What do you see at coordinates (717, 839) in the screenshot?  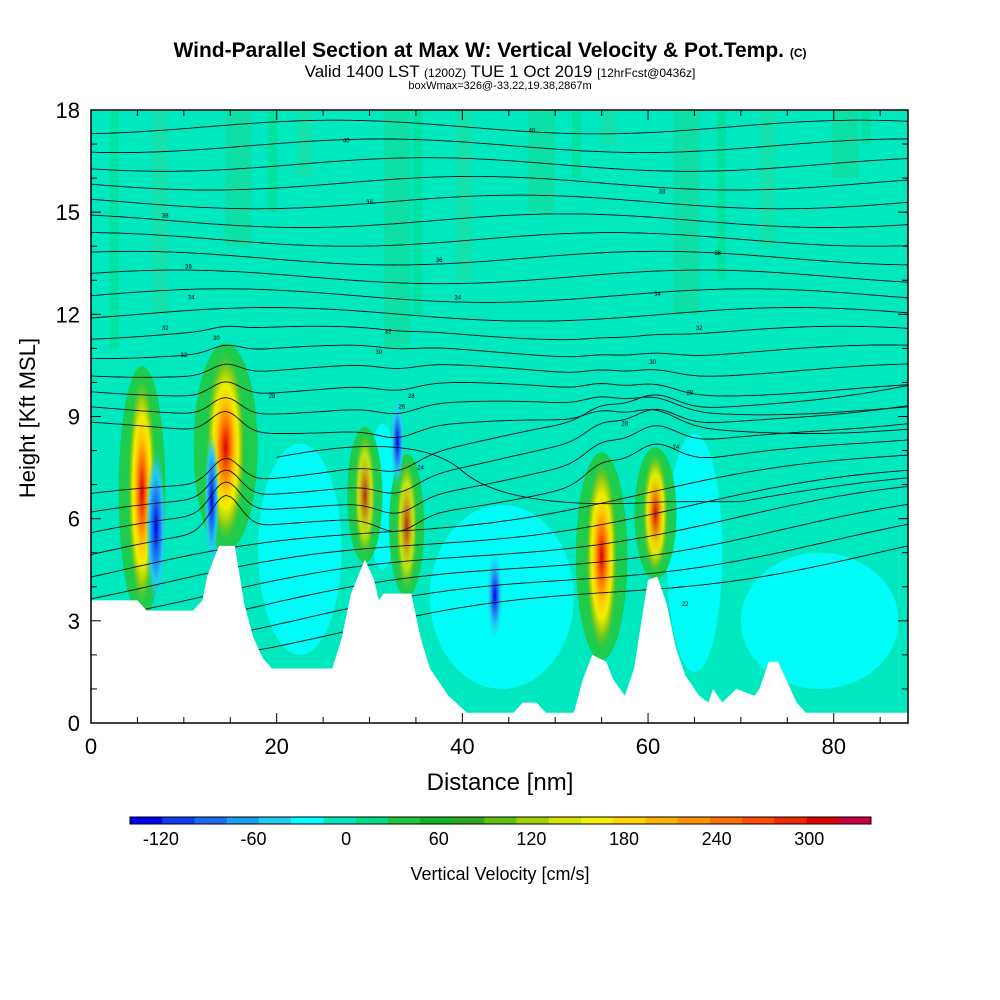 I see `colorbar-tick-label: 240` at bounding box center [717, 839].